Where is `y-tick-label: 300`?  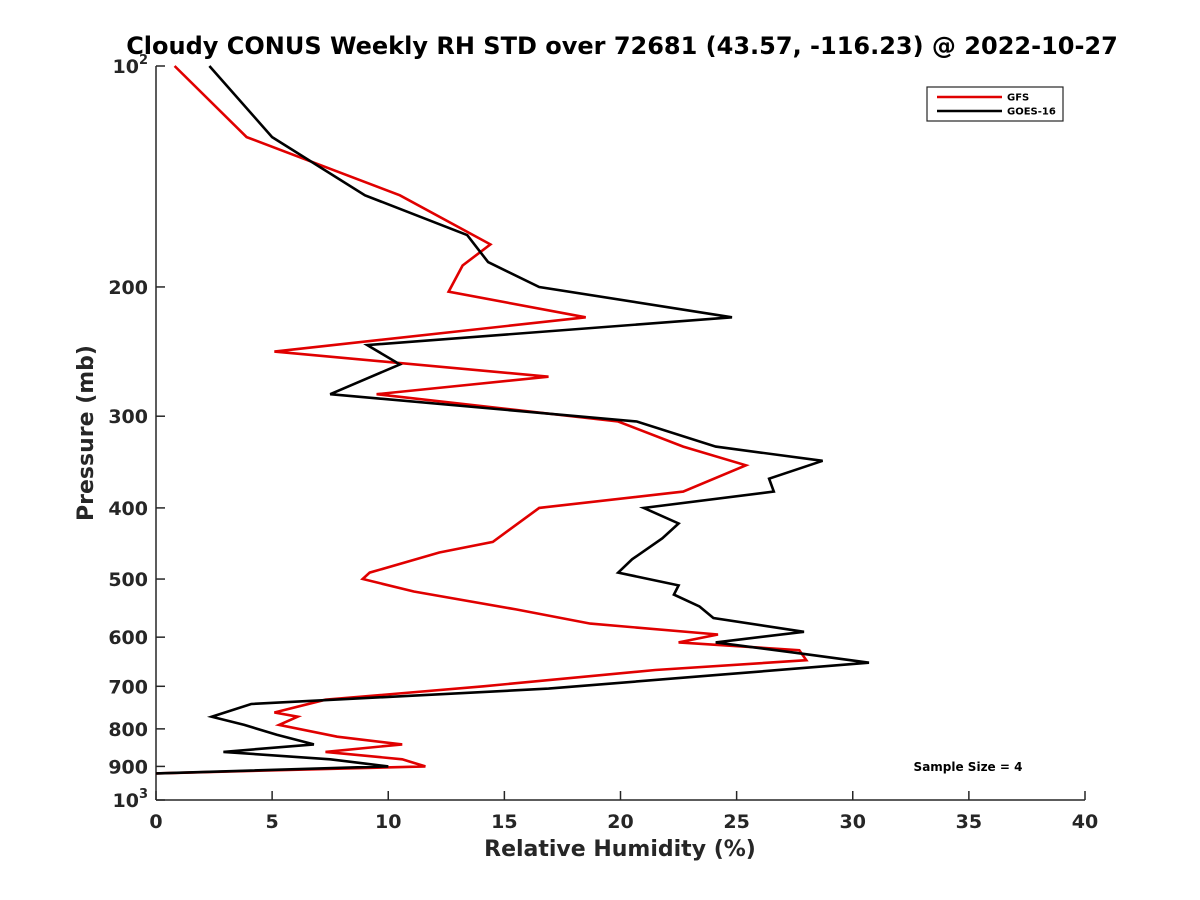 y-tick-label: 300 is located at coordinates (128, 417).